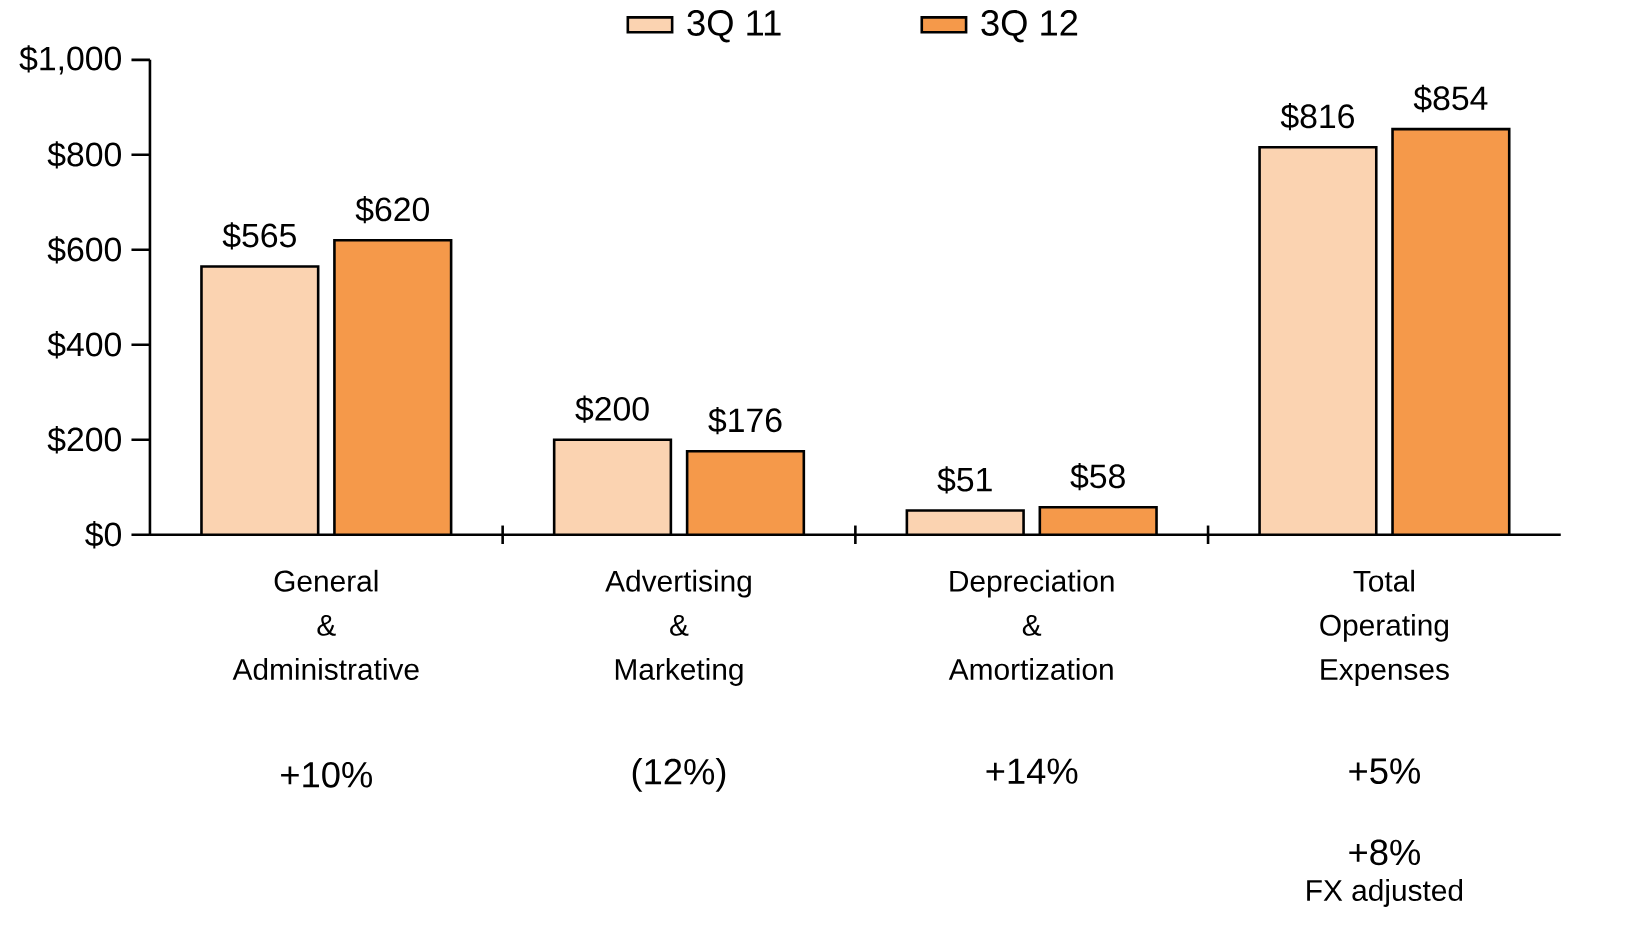 The height and width of the screenshot is (951, 1625). Describe the element at coordinates (1384, 771) in the screenshot. I see `text: +5%` at that location.